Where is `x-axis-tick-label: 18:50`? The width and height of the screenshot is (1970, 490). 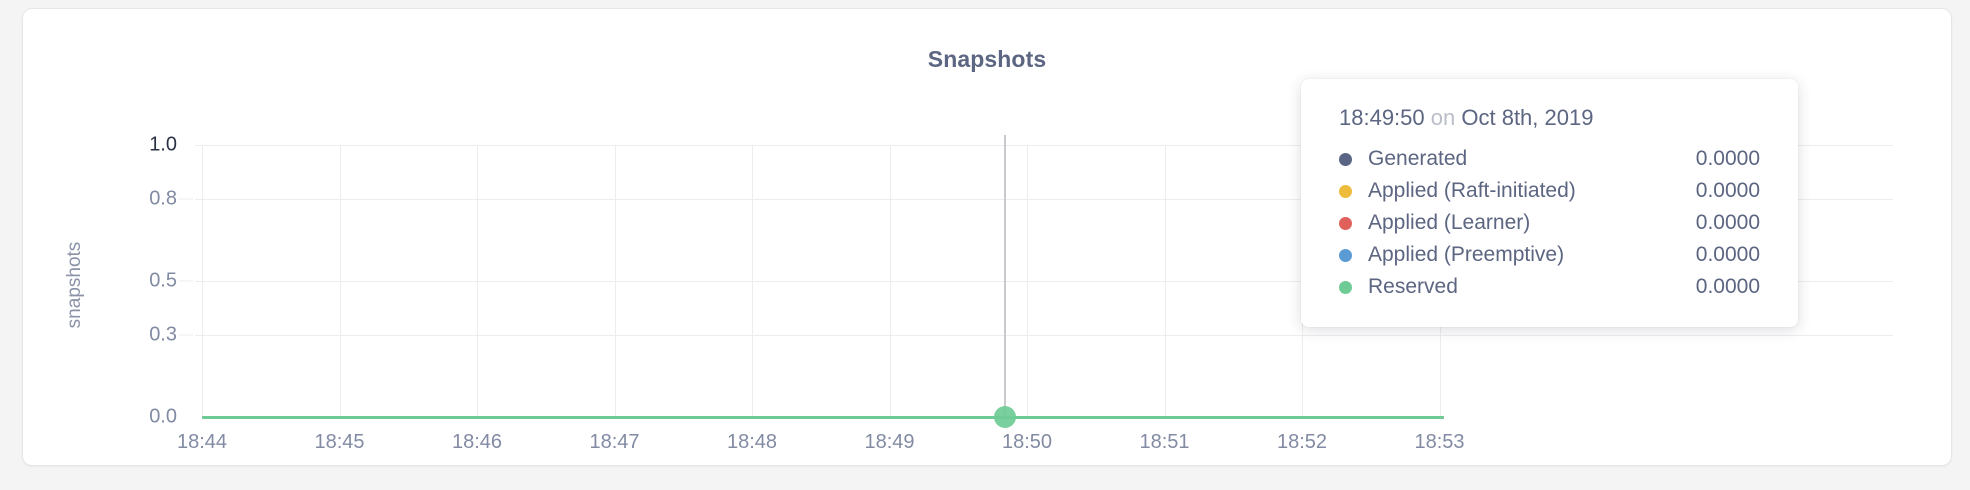
x-axis-tick-label: 18:50 is located at coordinates (1027, 442).